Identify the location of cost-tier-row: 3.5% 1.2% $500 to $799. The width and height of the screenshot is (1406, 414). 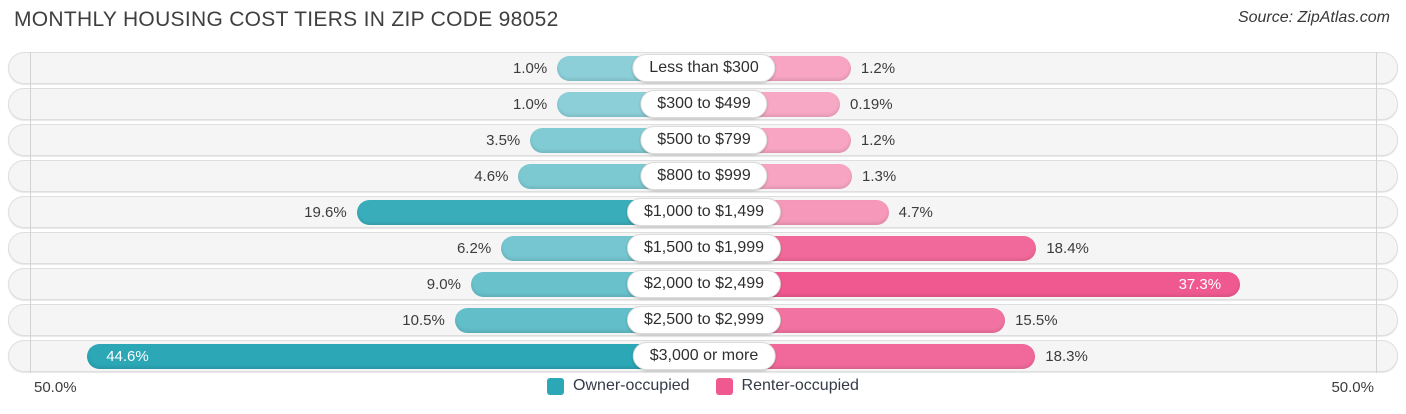
(703, 140).